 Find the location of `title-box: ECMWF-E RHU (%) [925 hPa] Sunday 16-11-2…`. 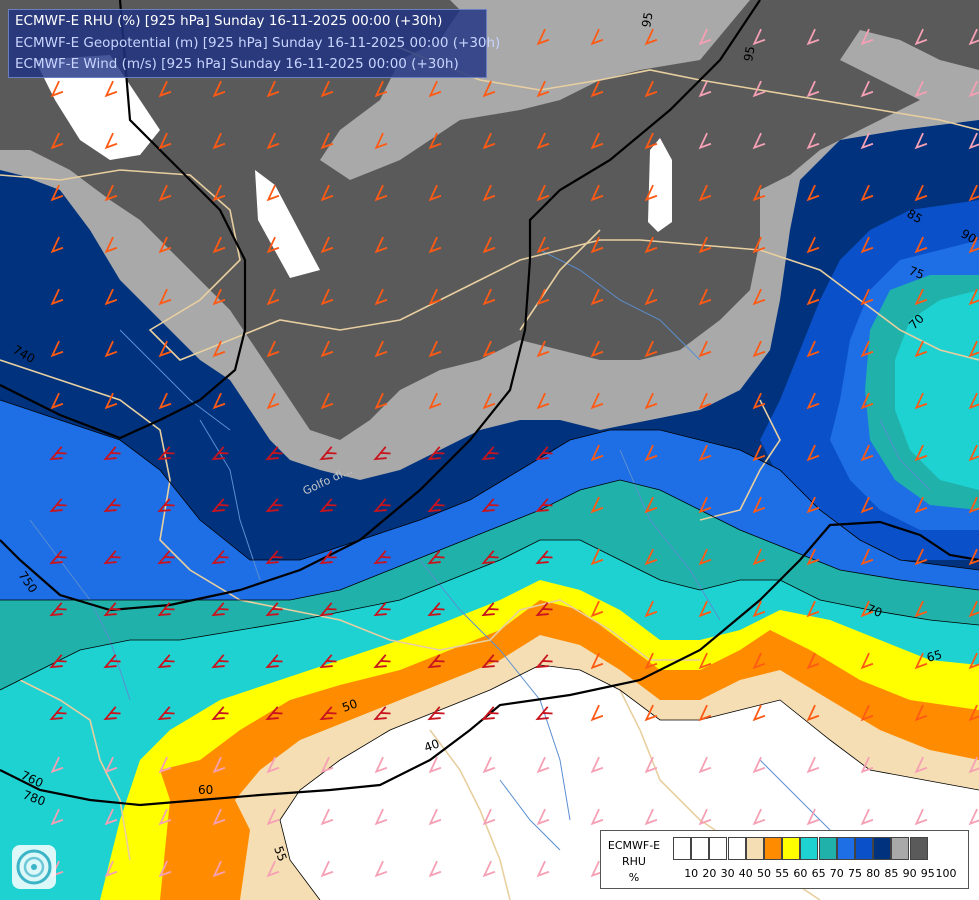

title-box: ECMWF-E RHU (%) [925 hPa] Sunday 16-11-2… is located at coordinates (254, 43).